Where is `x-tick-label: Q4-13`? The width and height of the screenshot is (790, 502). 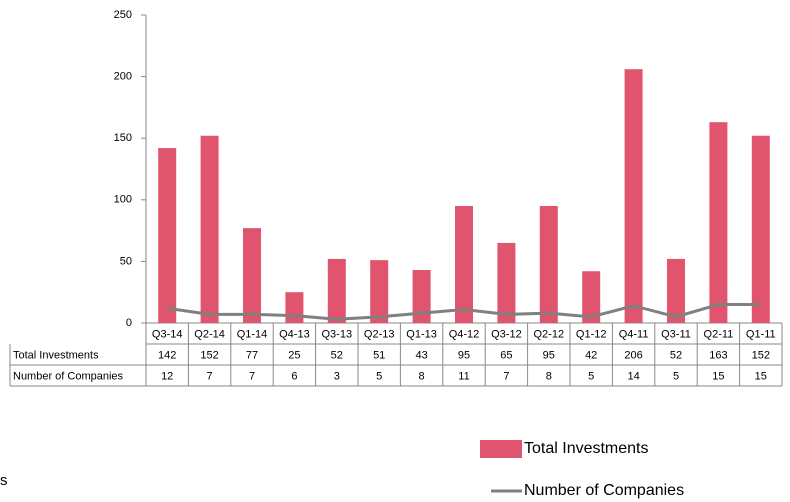
x-tick-label: Q4-13 is located at coordinates (294, 334).